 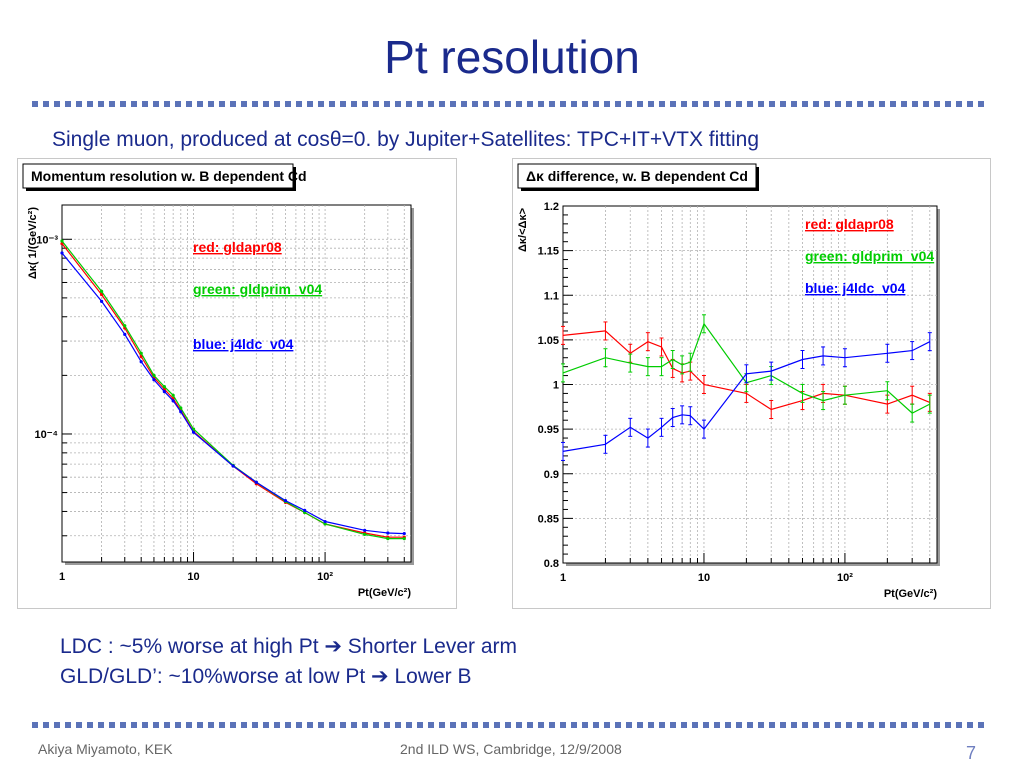 What do you see at coordinates (511, 749) in the screenshot?
I see `footer-event: 2nd ILD WS, Cambridge, 12/9/2008` at bounding box center [511, 749].